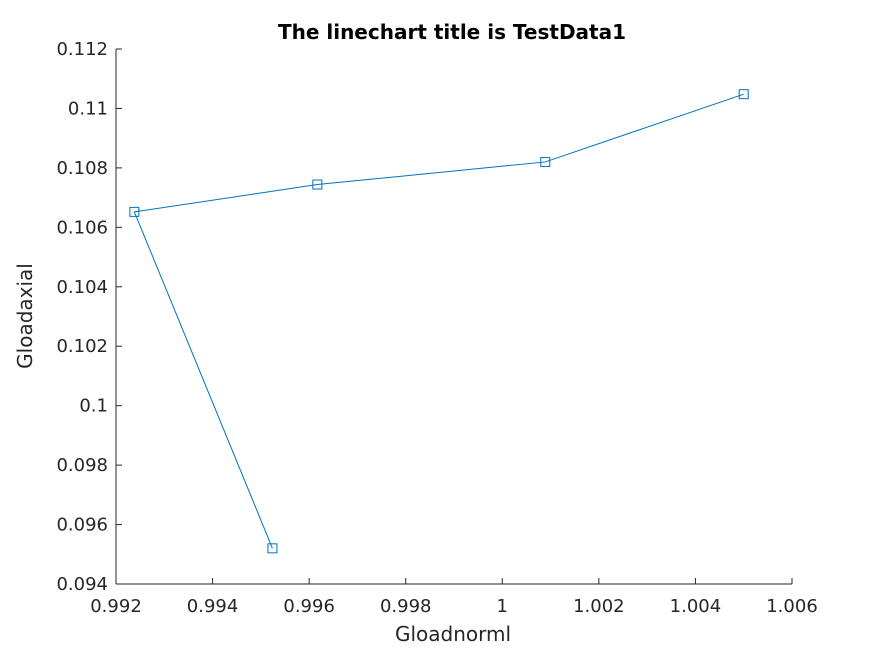  I want to click on y-tick-label: 0.106, so click(82, 227).